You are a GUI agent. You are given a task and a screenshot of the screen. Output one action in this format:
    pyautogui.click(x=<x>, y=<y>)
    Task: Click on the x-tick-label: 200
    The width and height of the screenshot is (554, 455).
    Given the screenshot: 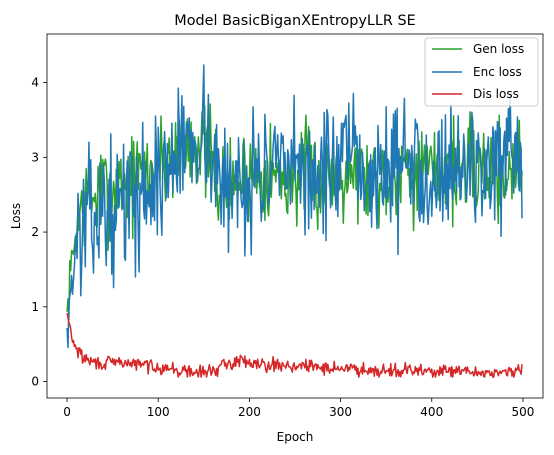 What is the action you would take?
    pyautogui.click(x=249, y=412)
    